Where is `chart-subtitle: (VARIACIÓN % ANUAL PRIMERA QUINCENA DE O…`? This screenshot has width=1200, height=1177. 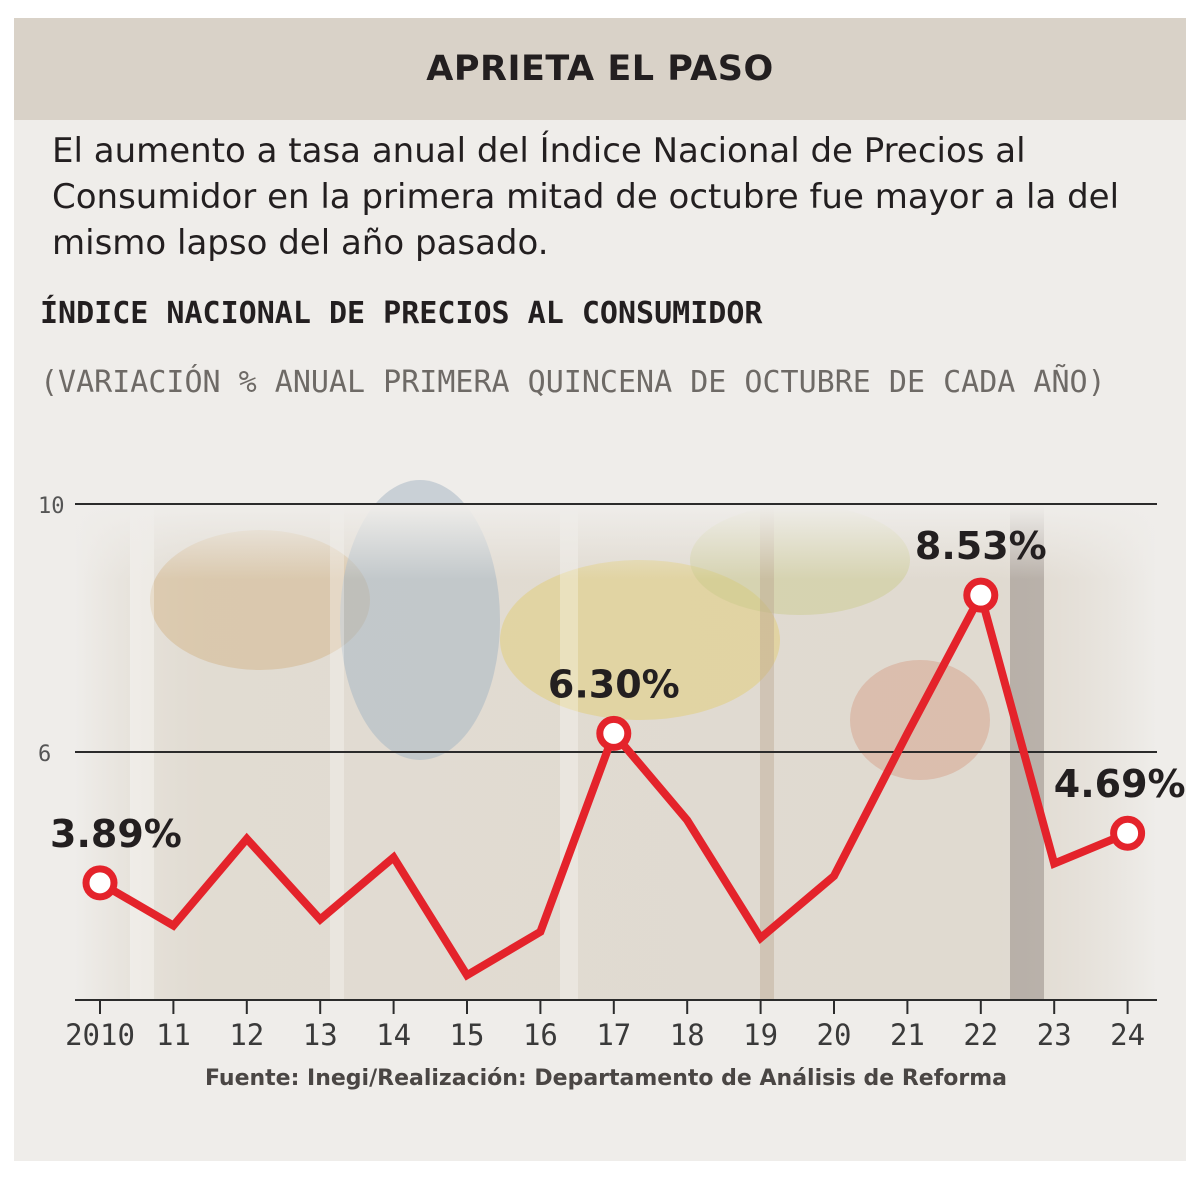 chart-subtitle: (VARIACIÓN % ANUAL PRIMERA QUINCENA DE O… is located at coordinates (573, 382).